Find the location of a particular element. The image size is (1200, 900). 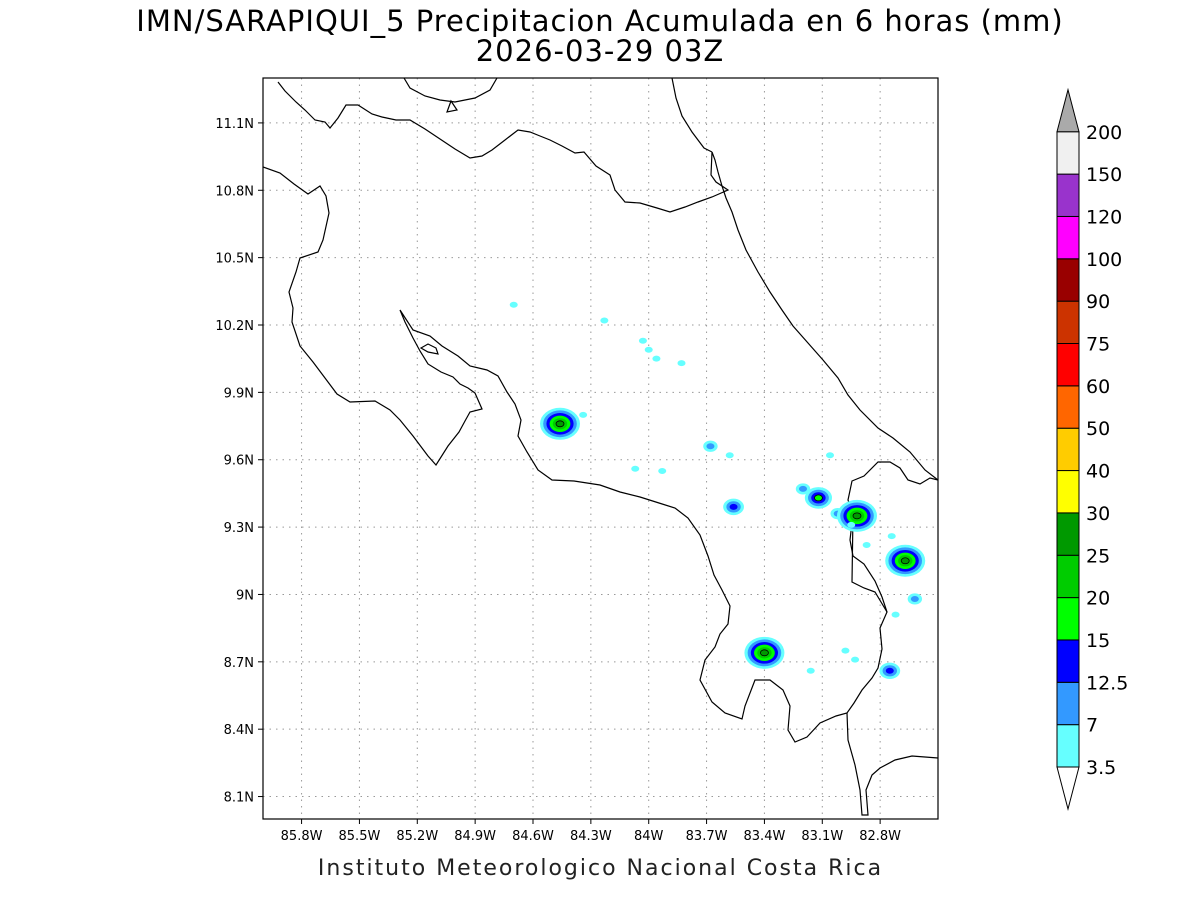

y-tick-label: 8.7N is located at coordinates (239, 663).